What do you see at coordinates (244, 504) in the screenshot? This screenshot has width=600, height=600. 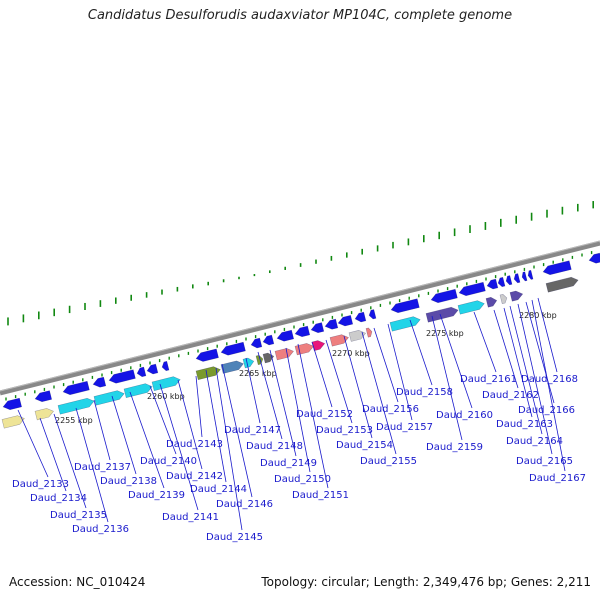 I see `gene-label: Daud_2146` at bounding box center [244, 504].